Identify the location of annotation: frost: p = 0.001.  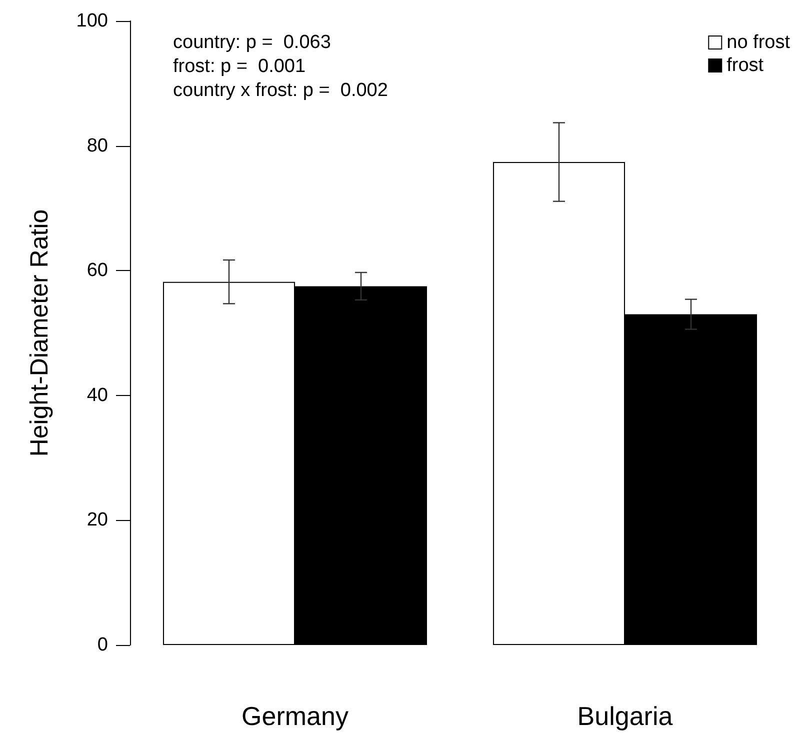
(239, 66).